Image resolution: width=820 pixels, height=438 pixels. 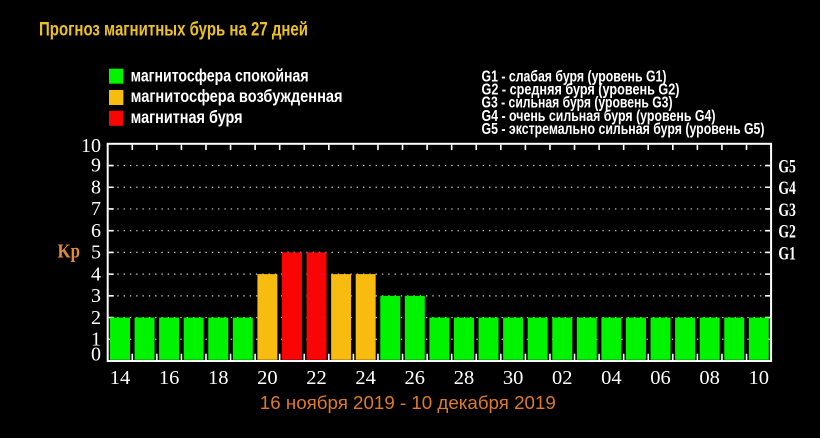 What do you see at coordinates (96, 274) in the screenshot?
I see `svg-text: 4` at bounding box center [96, 274].